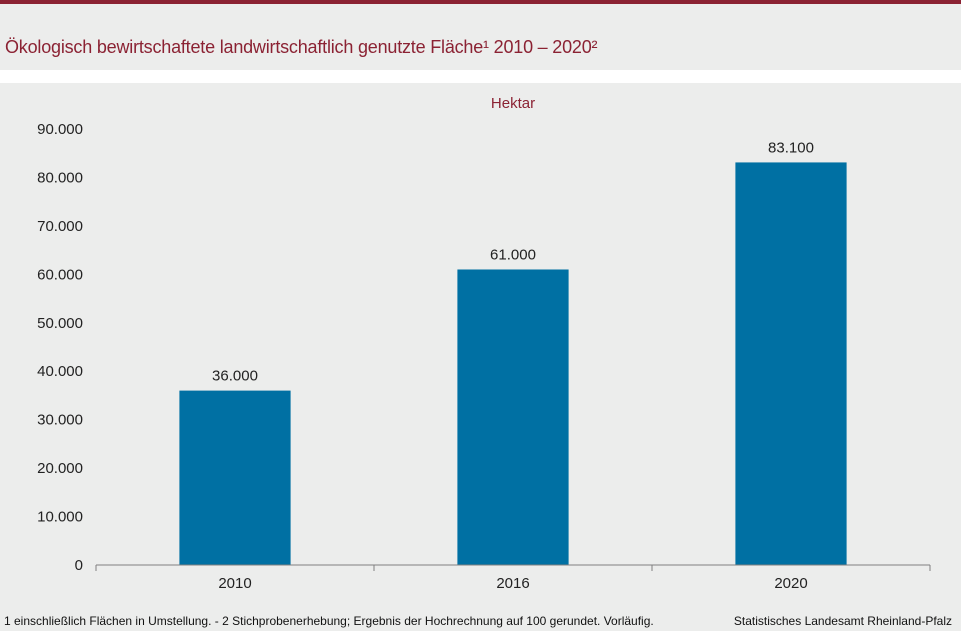 The height and width of the screenshot is (631, 961). I want to click on y-tick-label: 80.000, so click(60, 177).